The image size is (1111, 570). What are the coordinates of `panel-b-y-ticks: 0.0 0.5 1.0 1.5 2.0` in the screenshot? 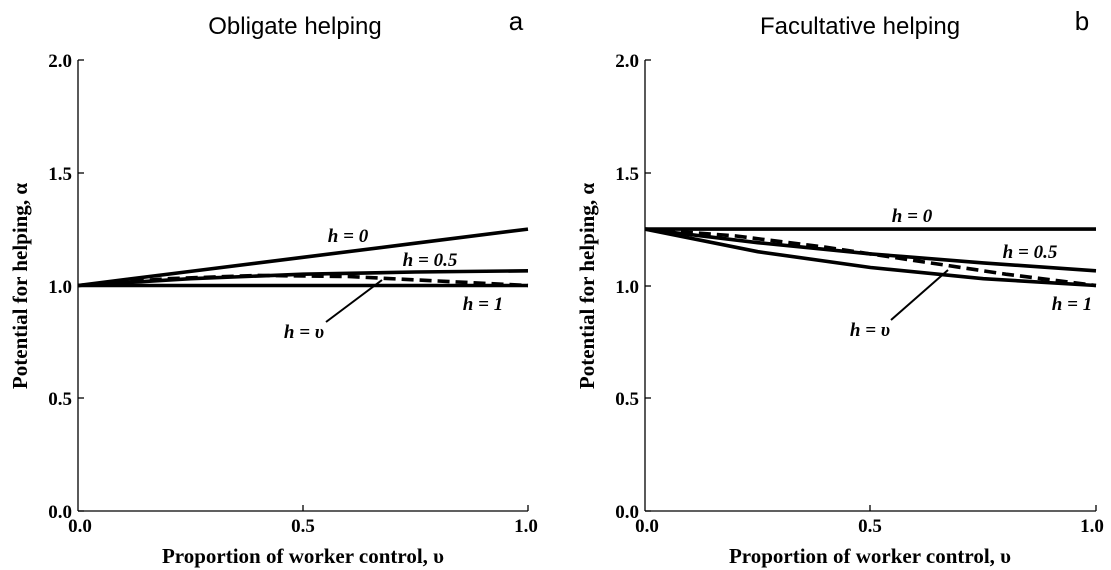 It's located at (633, 287).